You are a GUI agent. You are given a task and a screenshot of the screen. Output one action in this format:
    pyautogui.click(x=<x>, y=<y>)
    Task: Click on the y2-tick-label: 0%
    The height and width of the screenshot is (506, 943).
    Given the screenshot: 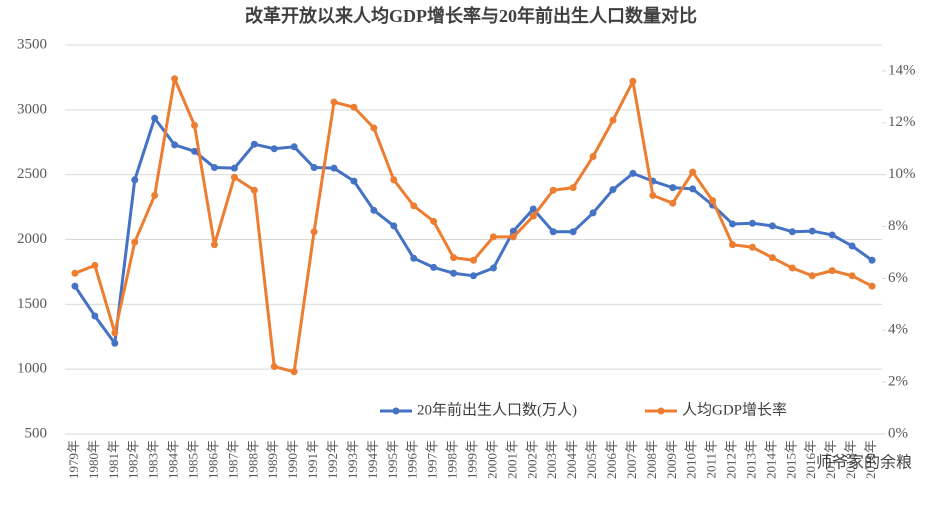 What is the action you would take?
    pyautogui.click(x=898, y=433)
    